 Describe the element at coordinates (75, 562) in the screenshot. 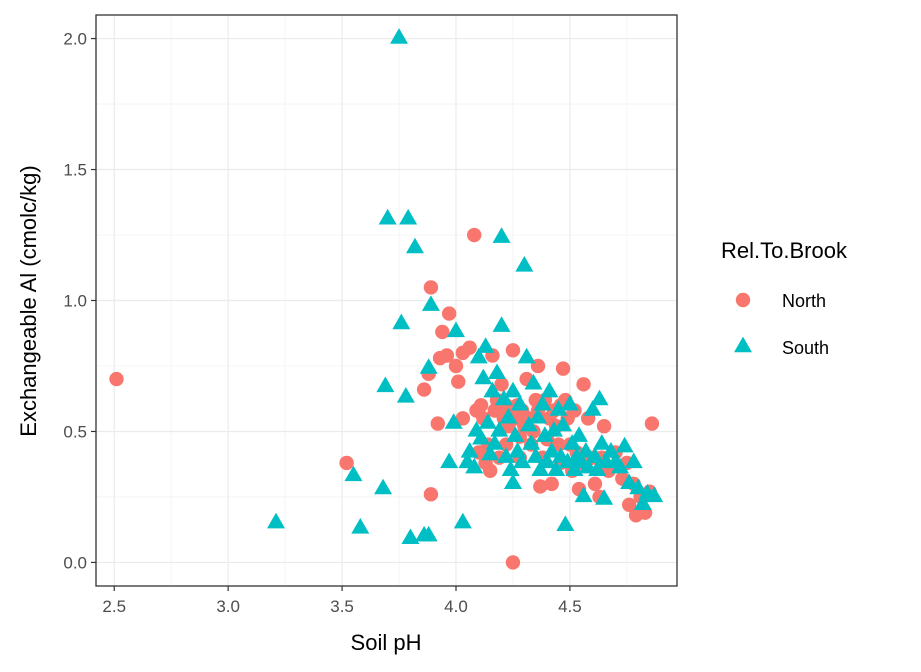

I see `y-tick-label: 0.0` at that location.